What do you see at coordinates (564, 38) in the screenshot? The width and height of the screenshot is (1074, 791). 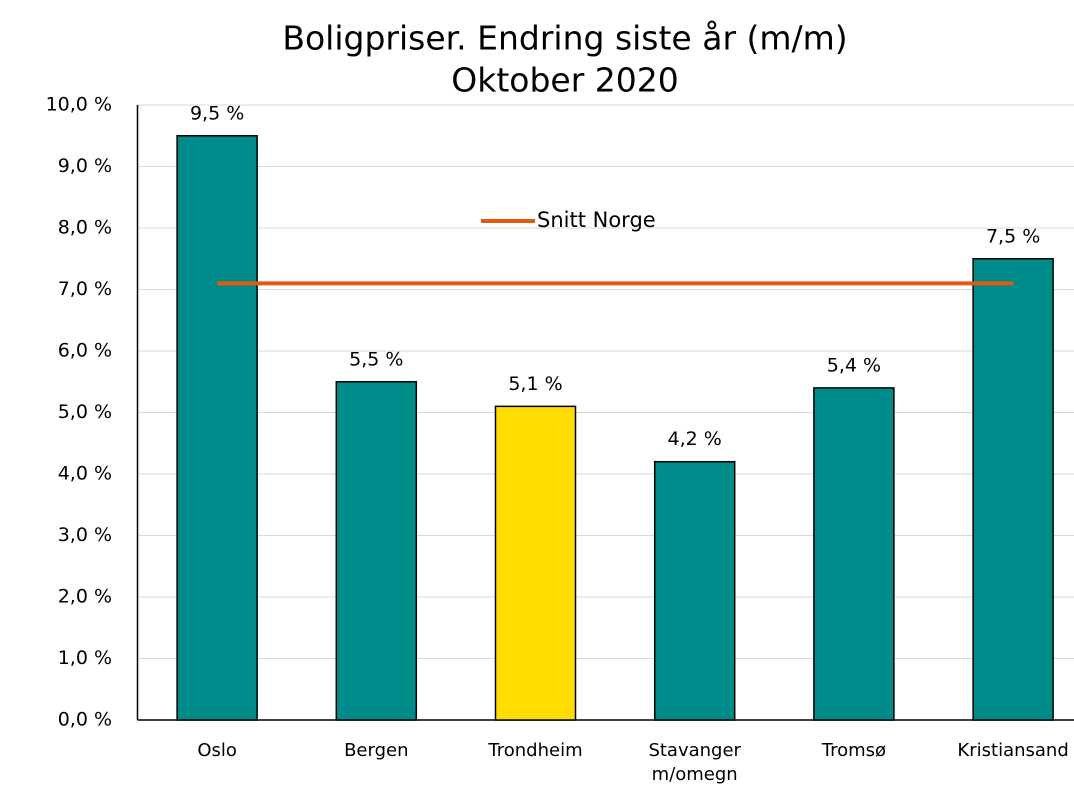 I see `chart-title: Boligpriser. Endring siste år (m/m)` at bounding box center [564, 38].